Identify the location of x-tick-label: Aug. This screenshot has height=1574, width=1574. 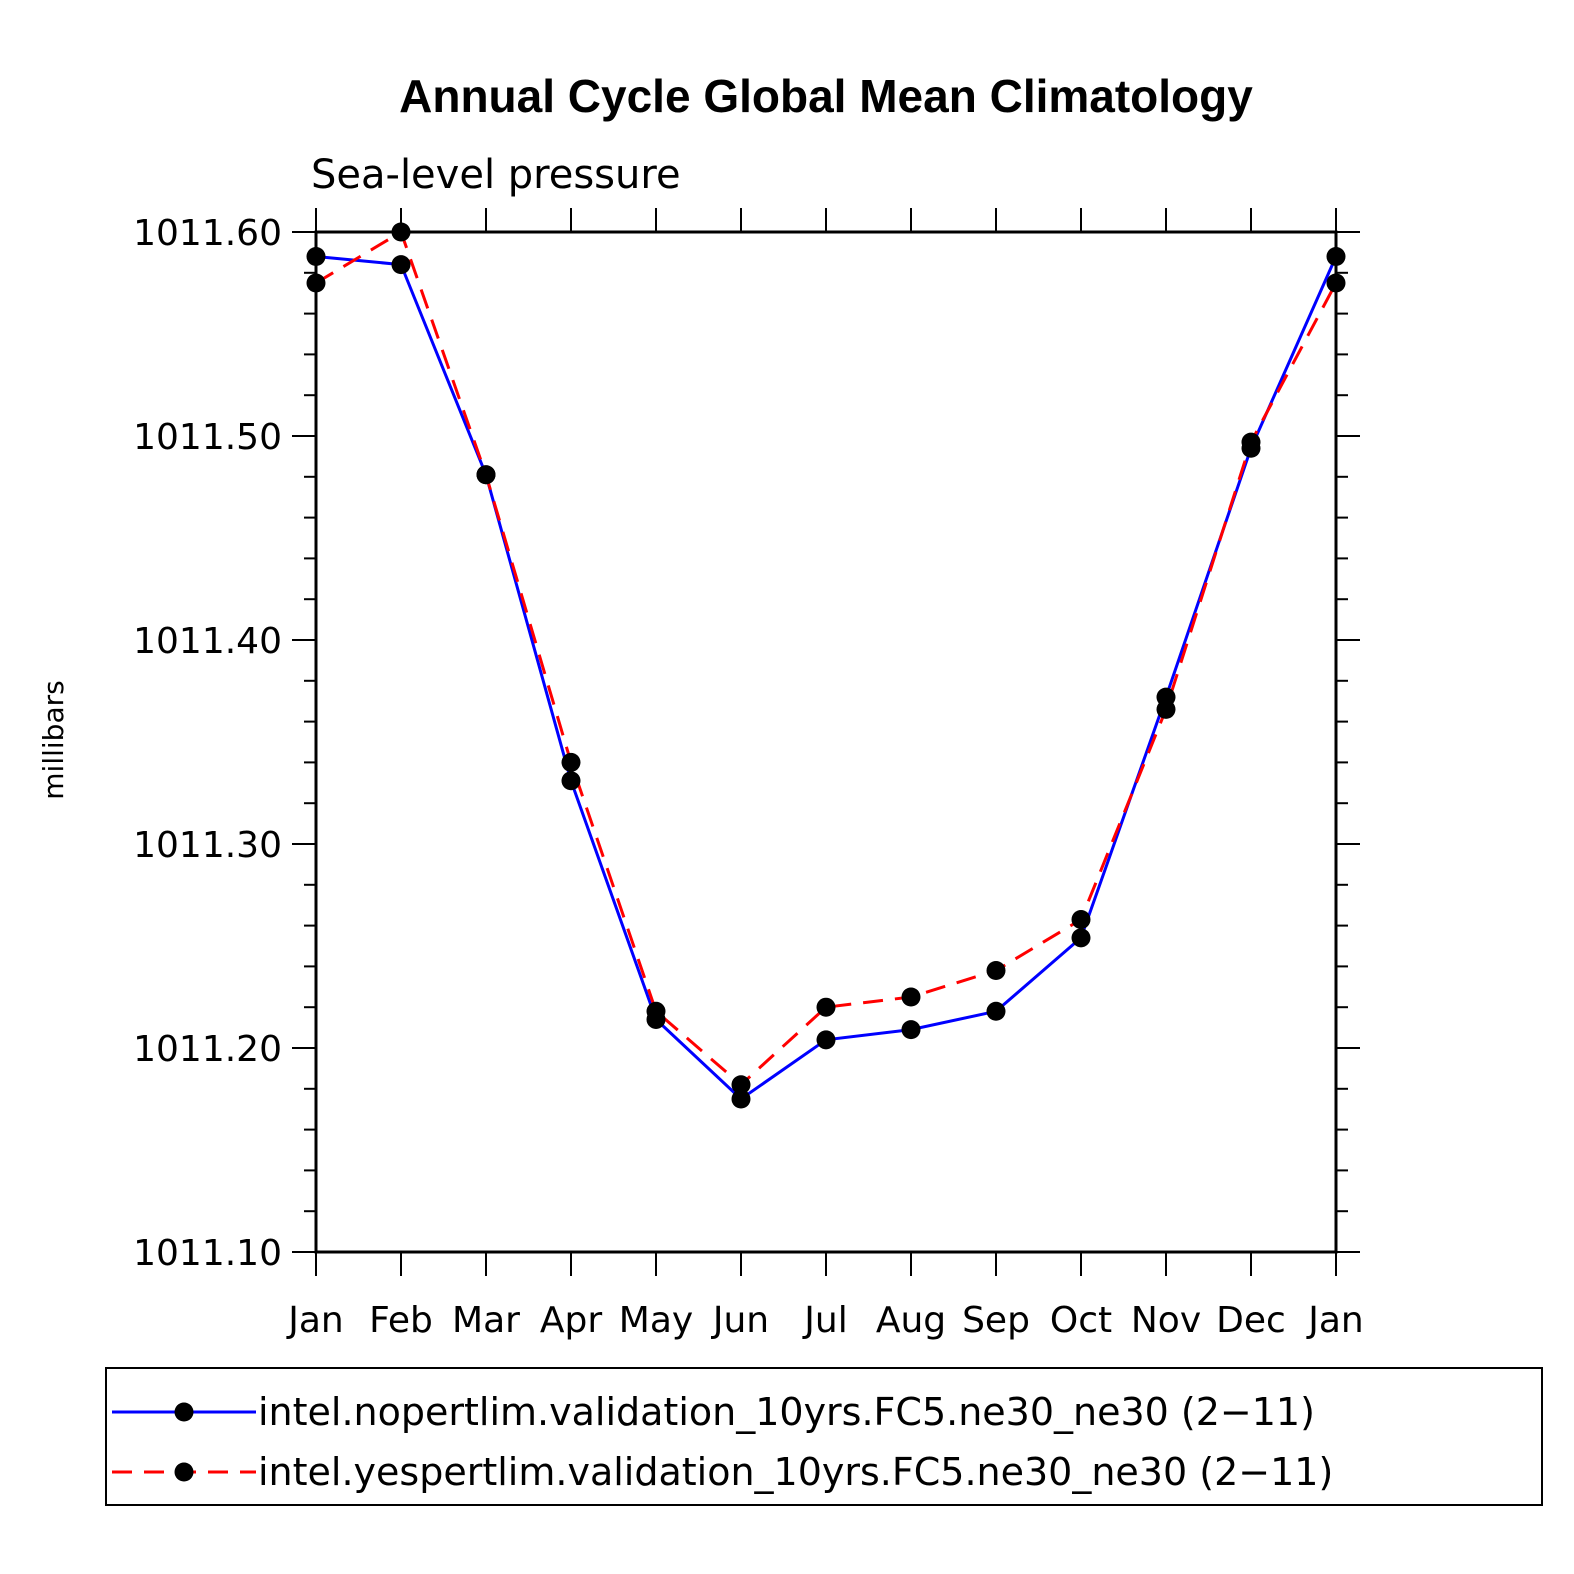
(911, 1320).